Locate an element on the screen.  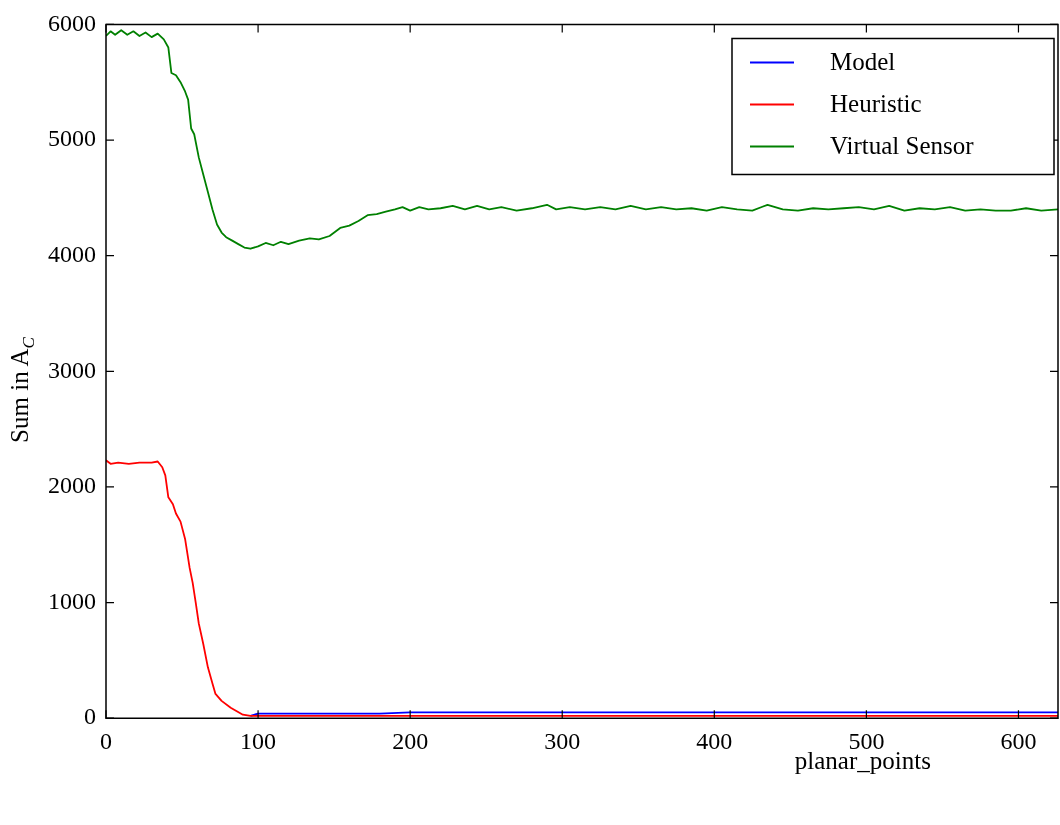
x-tick-label: 200 is located at coordinates (410, 740).